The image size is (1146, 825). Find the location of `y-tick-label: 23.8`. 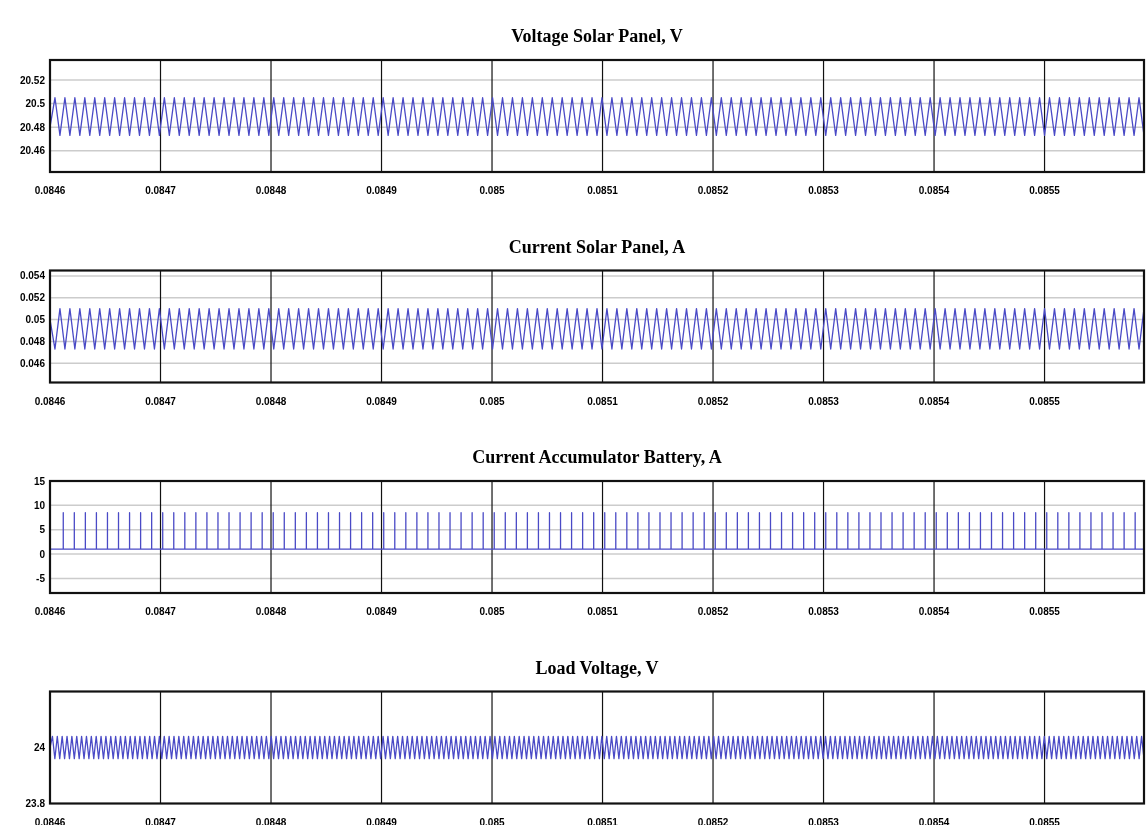

y-tick-label: 23.8 is located at coordinates (35, 803).